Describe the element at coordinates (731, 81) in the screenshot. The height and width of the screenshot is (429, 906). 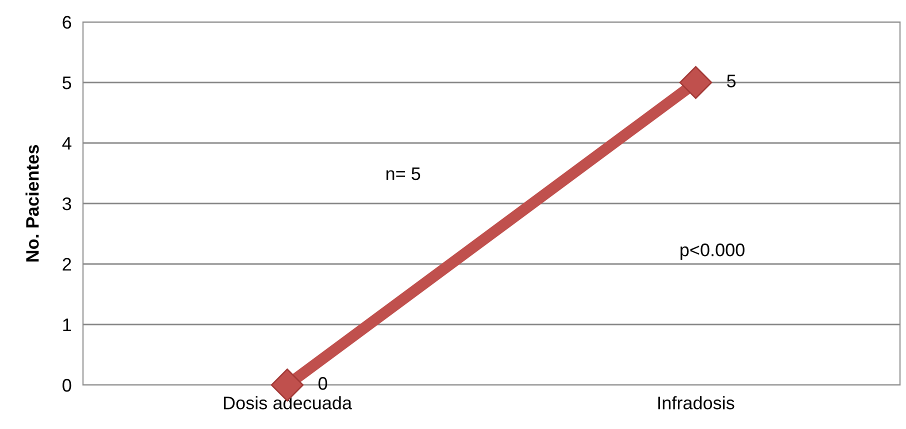
I see `data-label: 5` at that location.